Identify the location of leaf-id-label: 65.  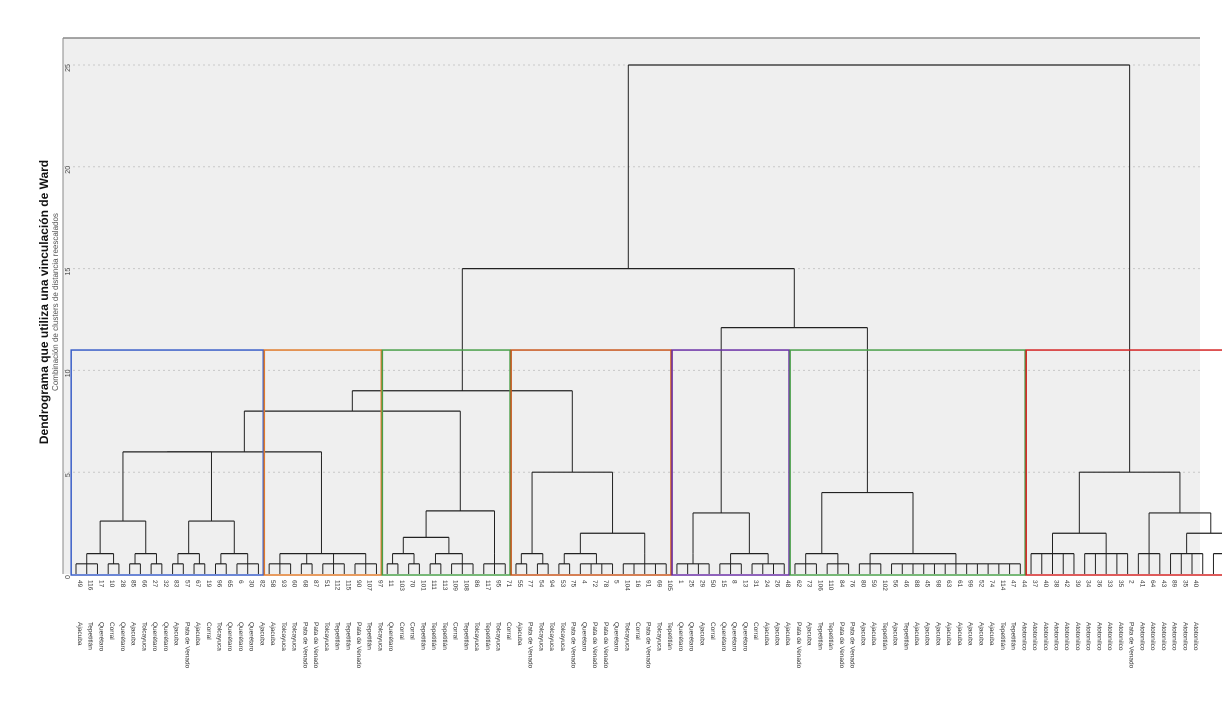
(229, 584).